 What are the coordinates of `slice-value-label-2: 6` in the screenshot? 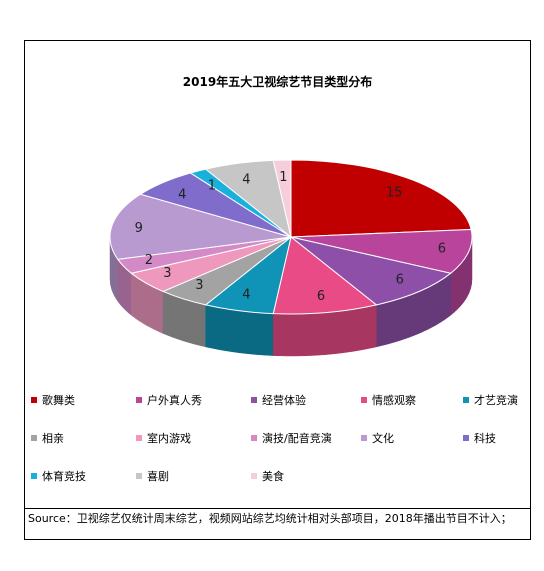 It's located at (400, 279).